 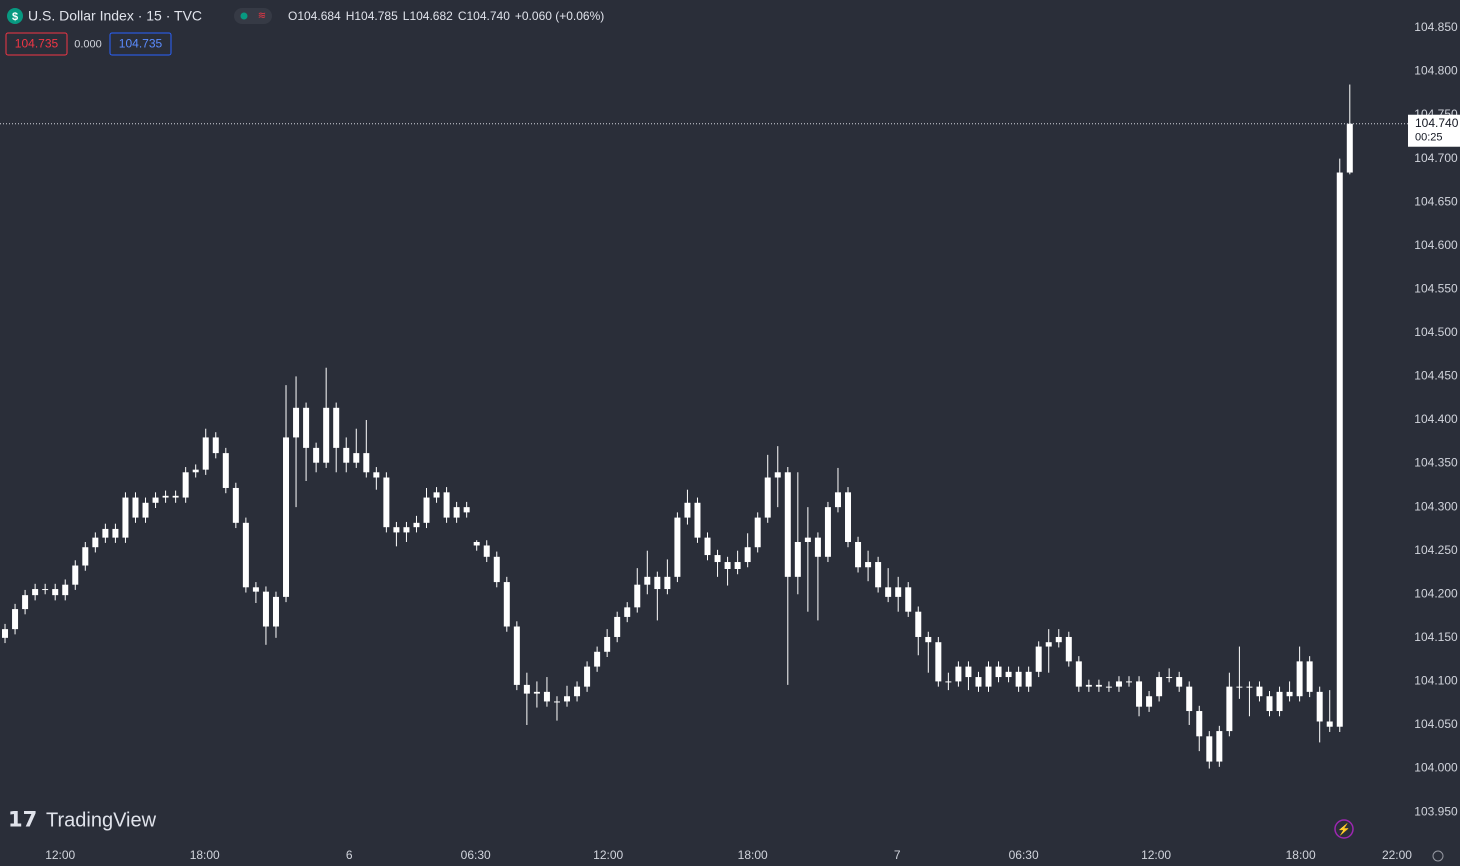 What do you see at coordinates (1429, 138) in the screenshot?
I see `bar-countdown: 00:25` at bounding box center [1429, 138].